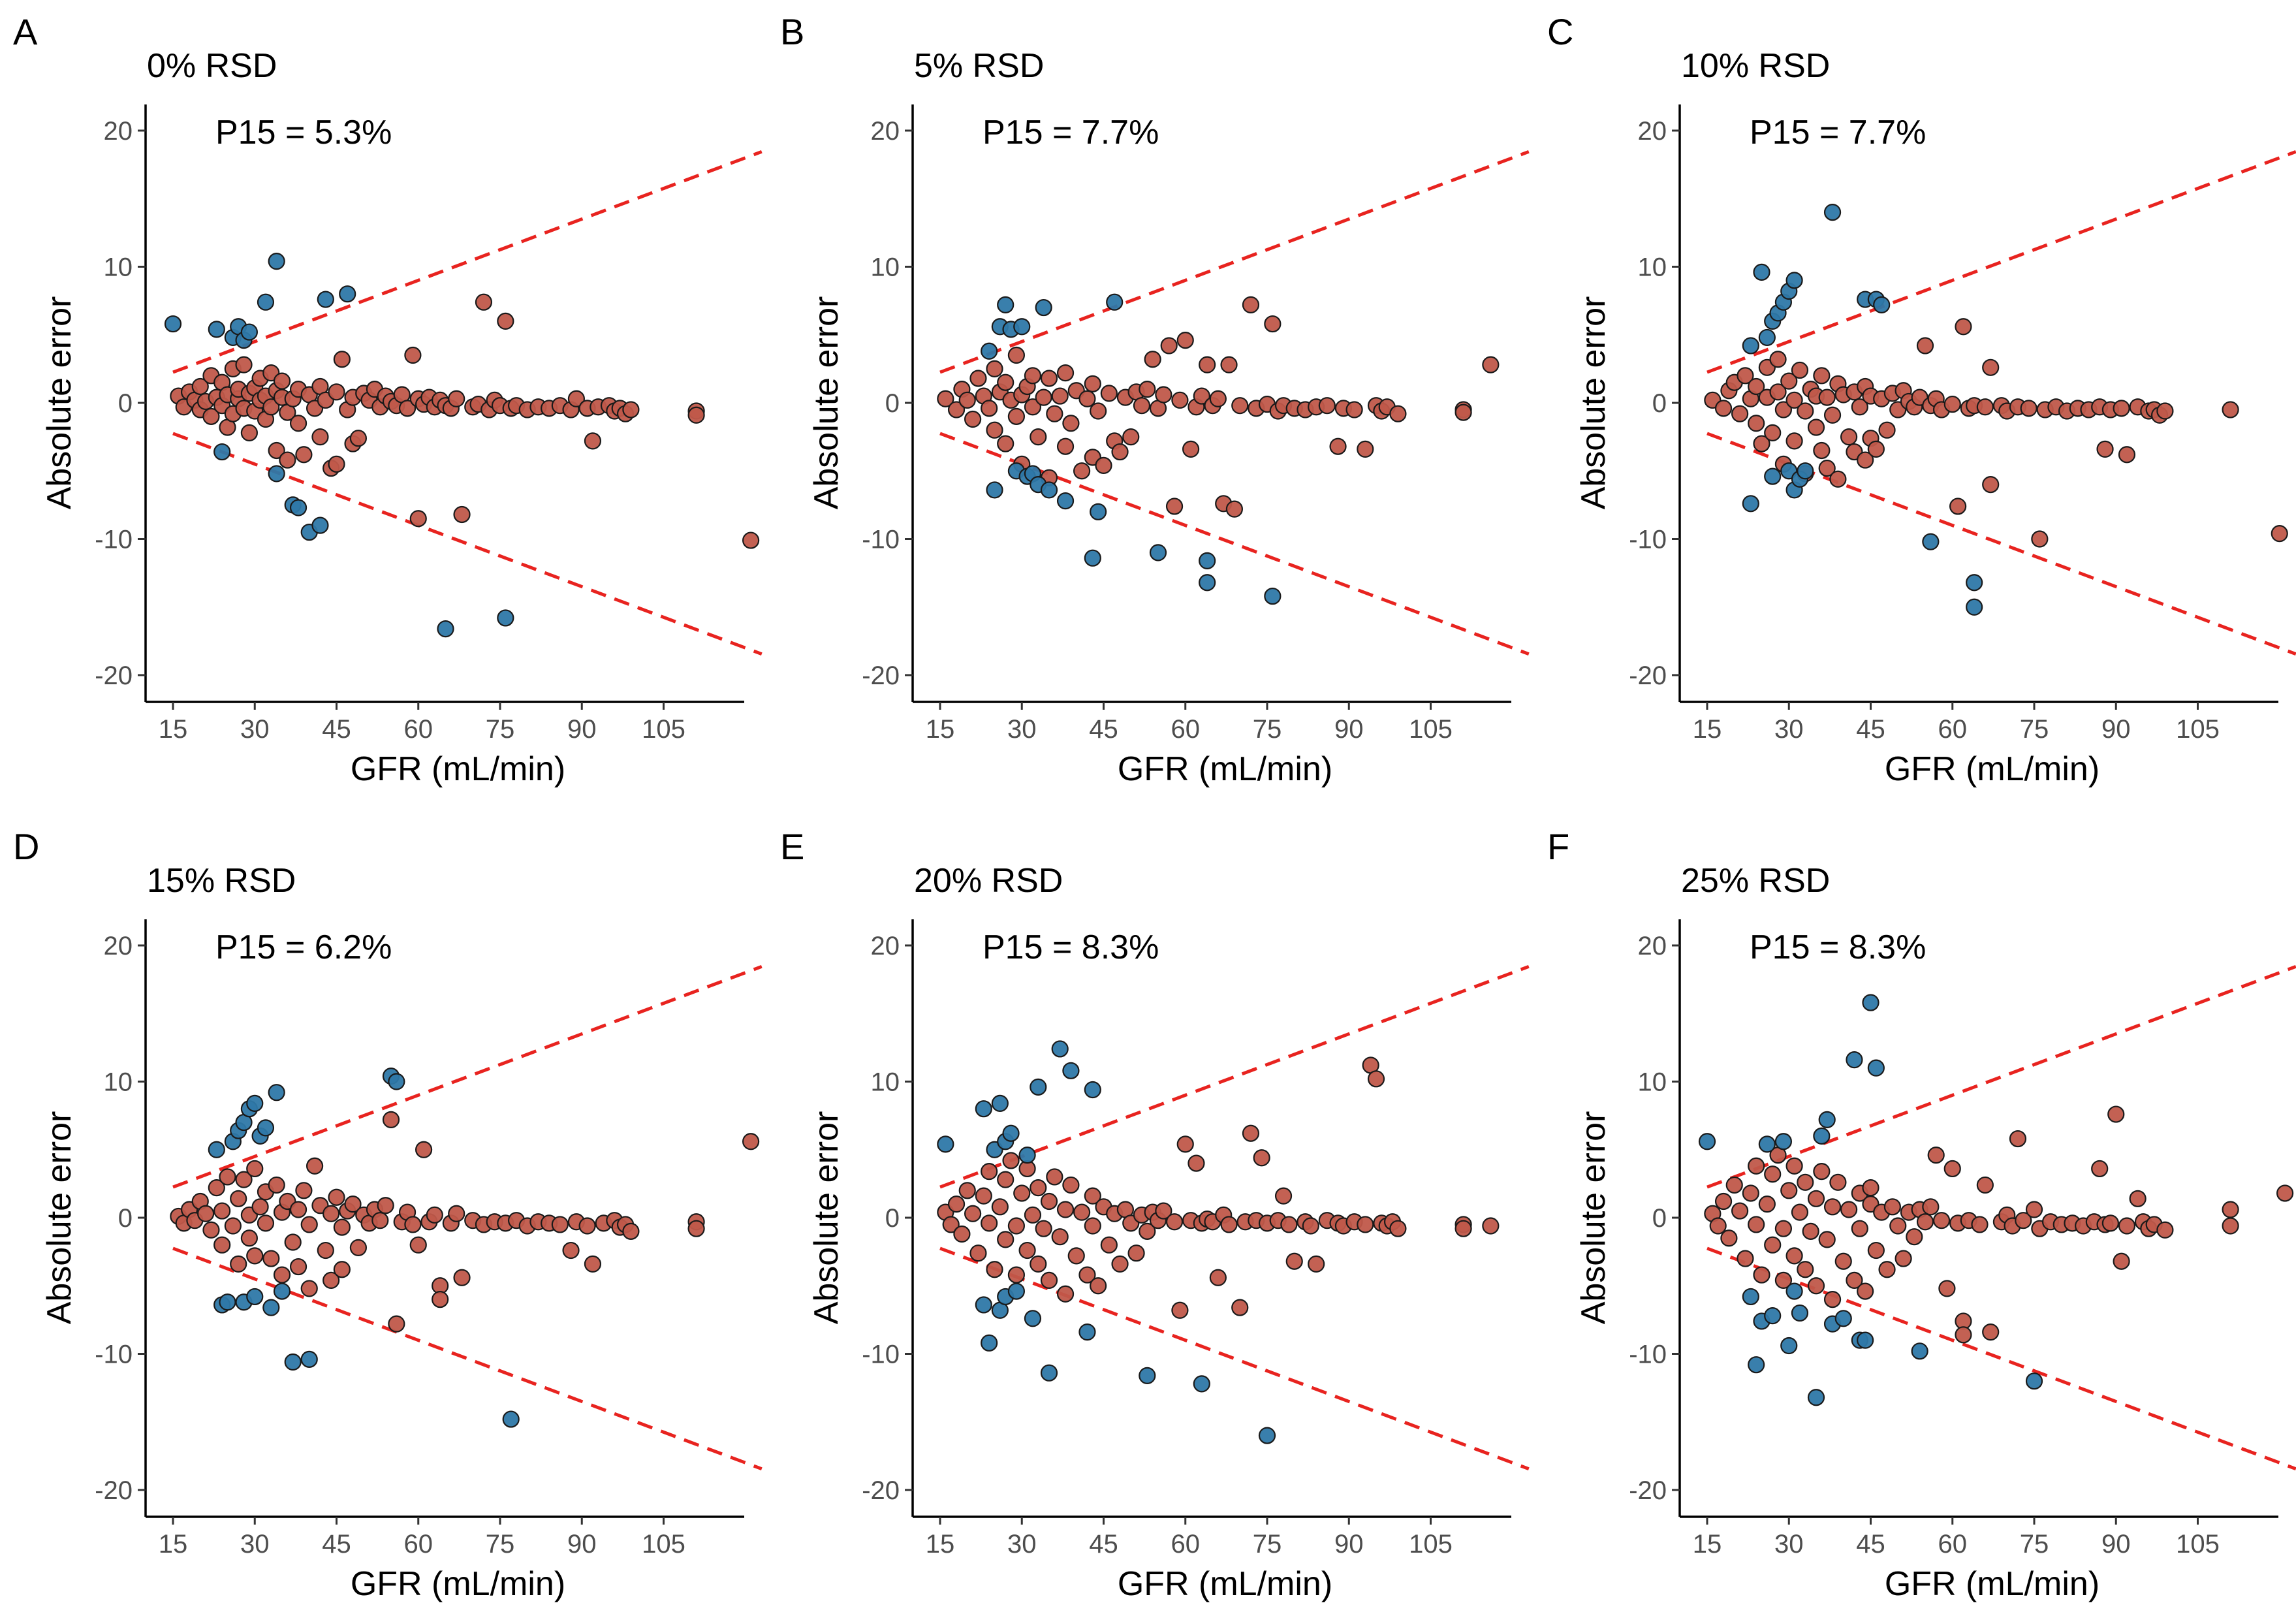 The height and width of the screenshot is (1616, 2296). What do you see at coordinates (1560, 31) in the screenshot?
I see `panel-letter: C` at bounding box center [1560, 31].